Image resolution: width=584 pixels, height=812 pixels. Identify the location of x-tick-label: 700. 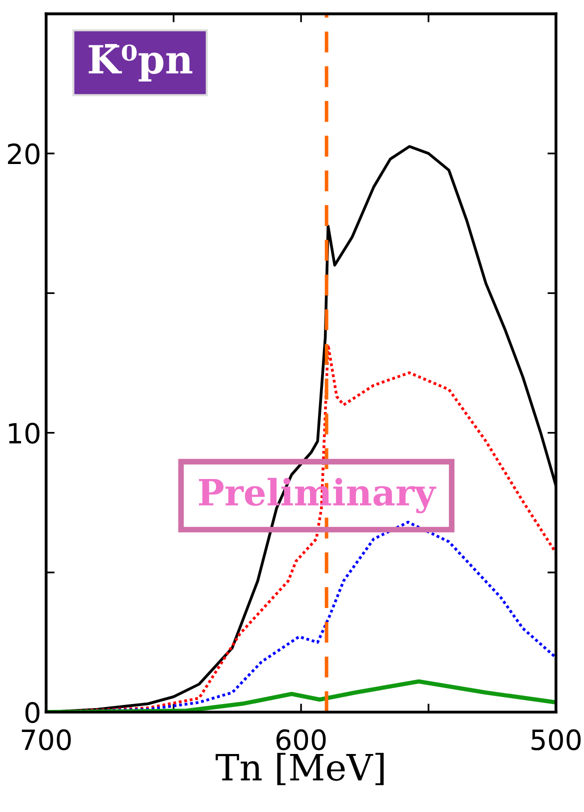
(46, 739).